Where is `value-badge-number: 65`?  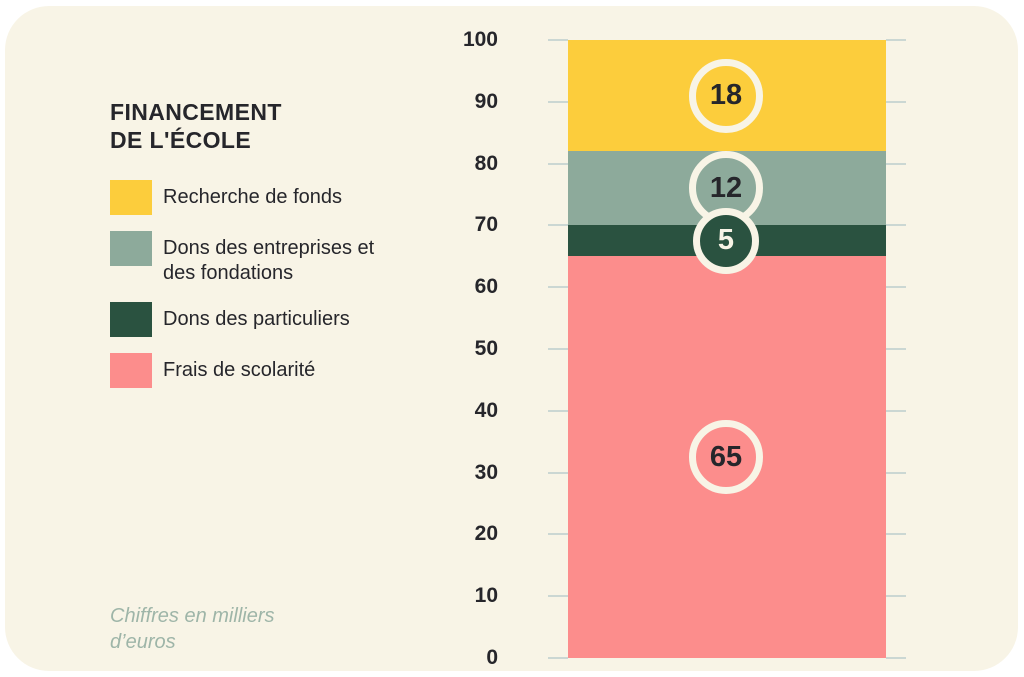
value-badge-number: 65 is located at coordinates (726, 456).